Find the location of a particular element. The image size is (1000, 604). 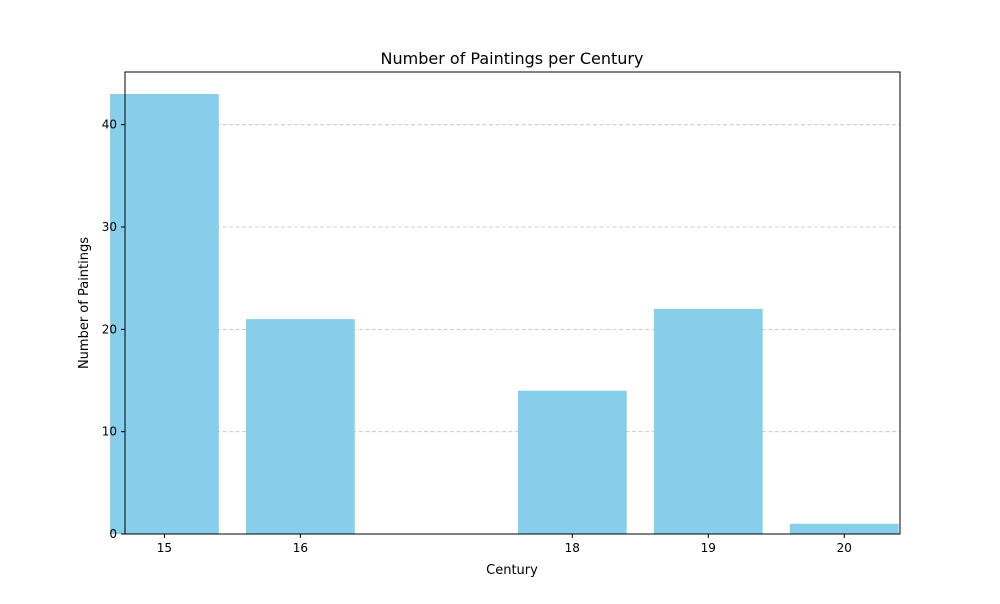

y-axis-label: Number of Paintings is located at coordinates (84, 303).